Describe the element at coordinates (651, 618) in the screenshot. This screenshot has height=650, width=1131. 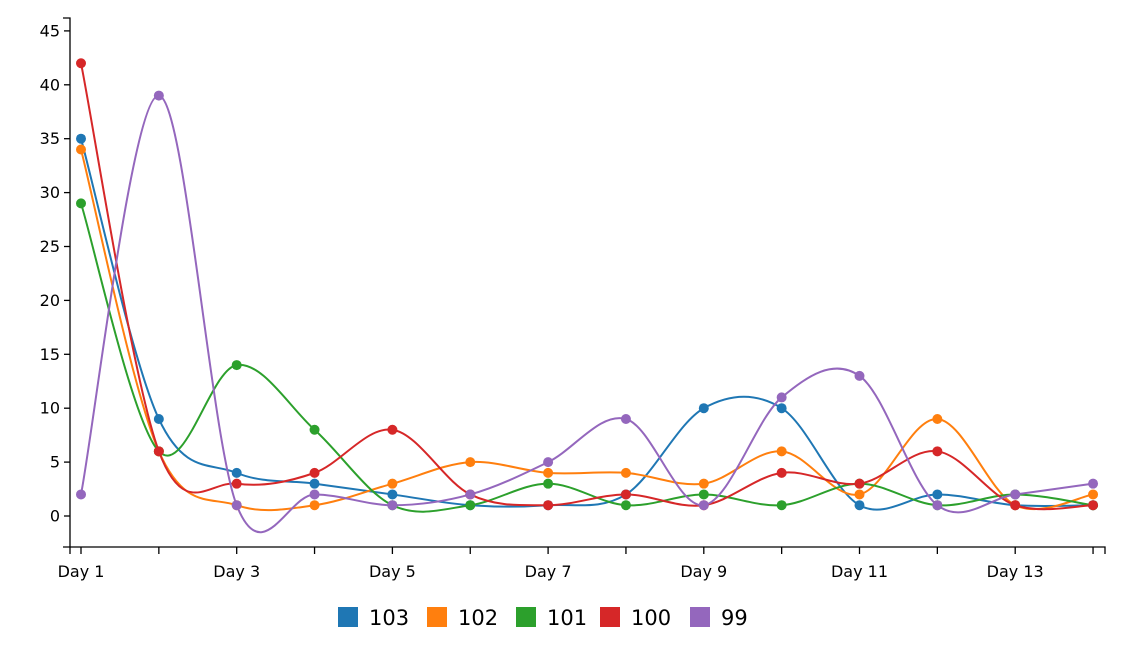
I see `legend-label: 100` at that location.